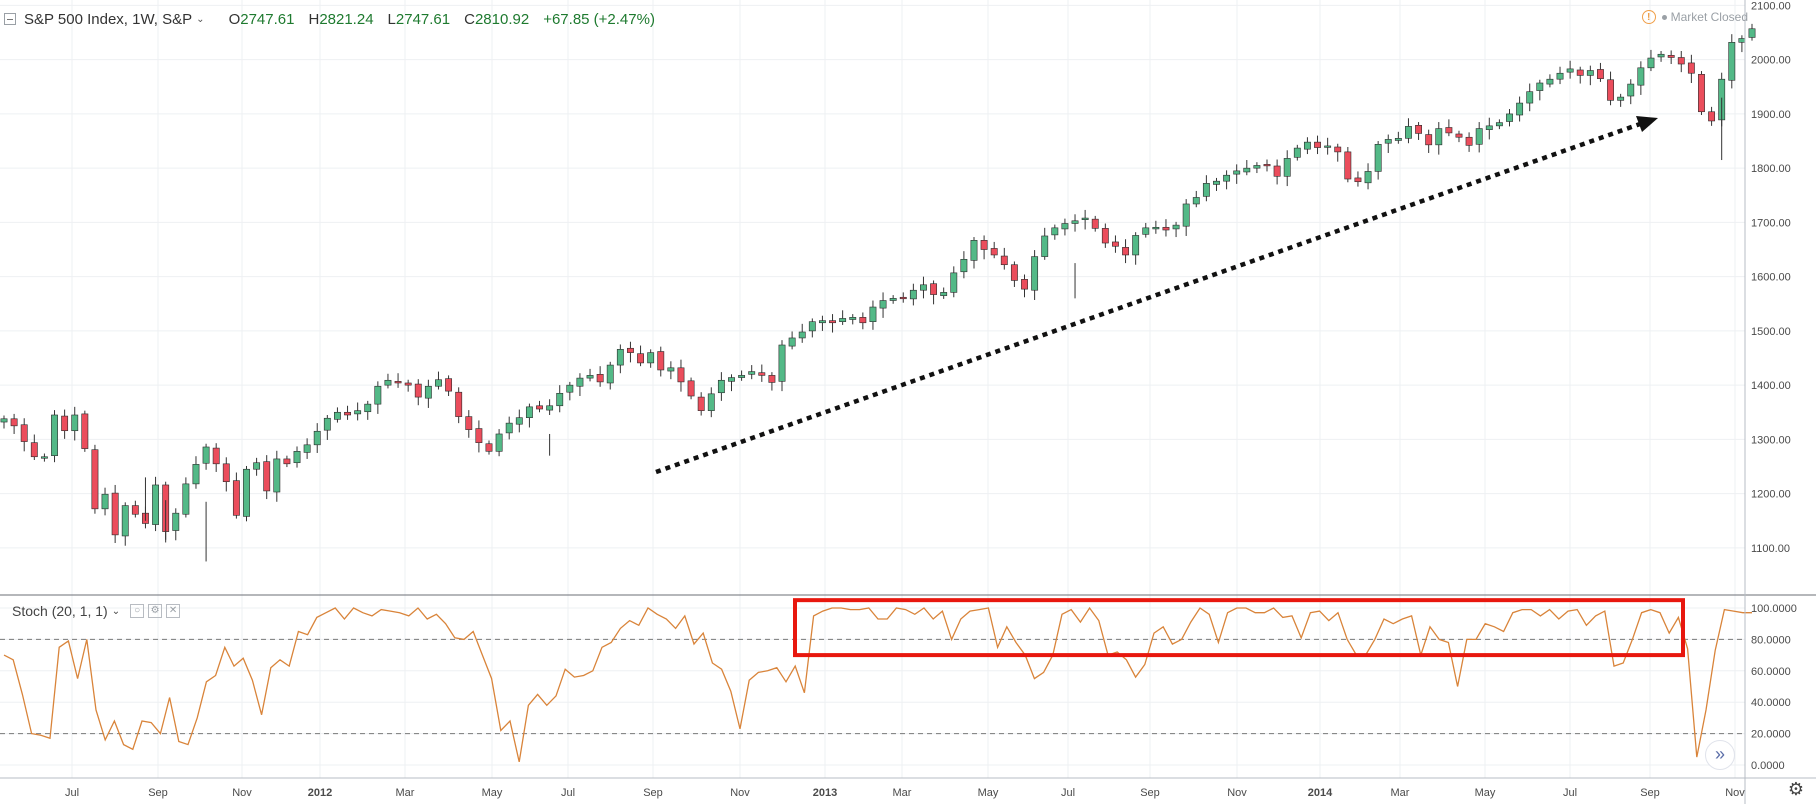 Image resolution: width=1816 pixels, height=804 pixels. Describe the element at coordinates (1771, 61) in the screenshot. I see `price-tick-label: 2000.00` at that location.